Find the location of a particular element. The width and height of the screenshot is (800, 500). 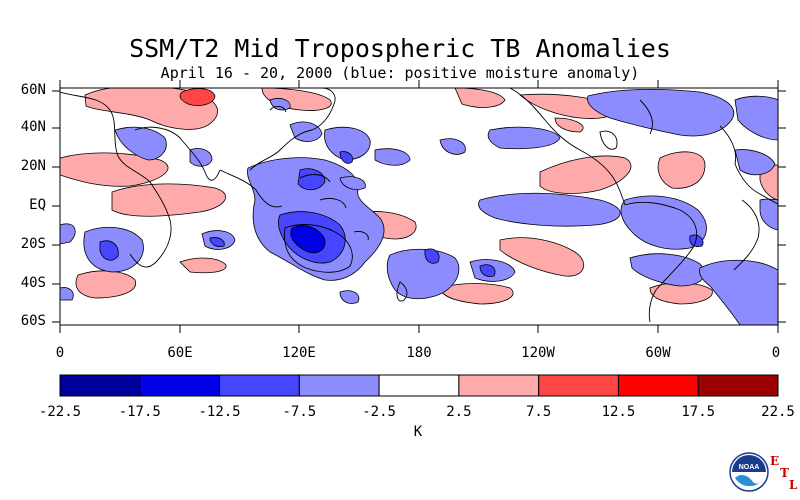

etl-letter-l: L is located at coordinates (793, 485).